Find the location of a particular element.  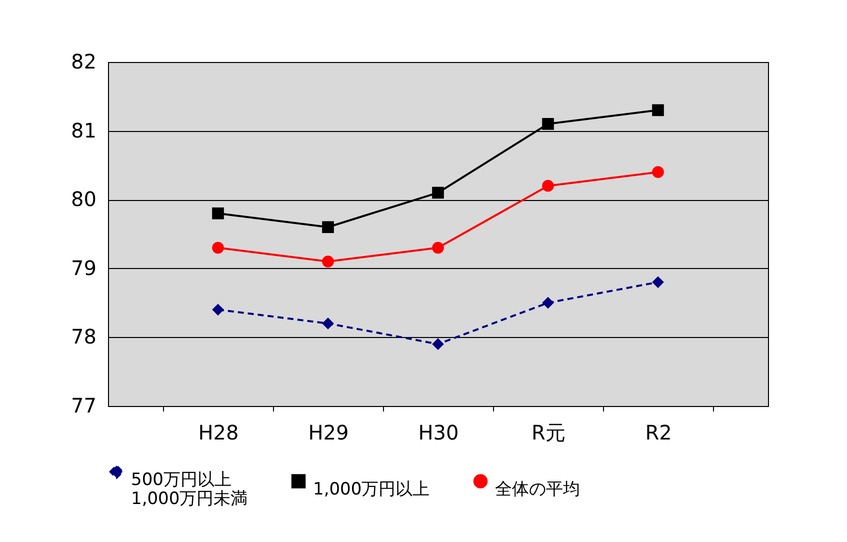

legend-label: 1,000万円以上 is located at coordinates (371, 489).